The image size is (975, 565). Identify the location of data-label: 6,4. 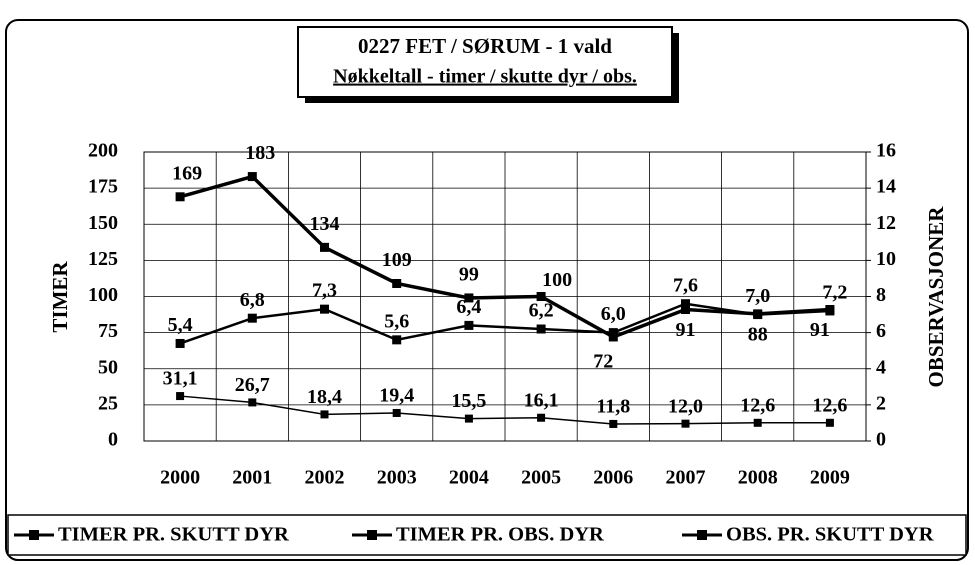
(468, 307).